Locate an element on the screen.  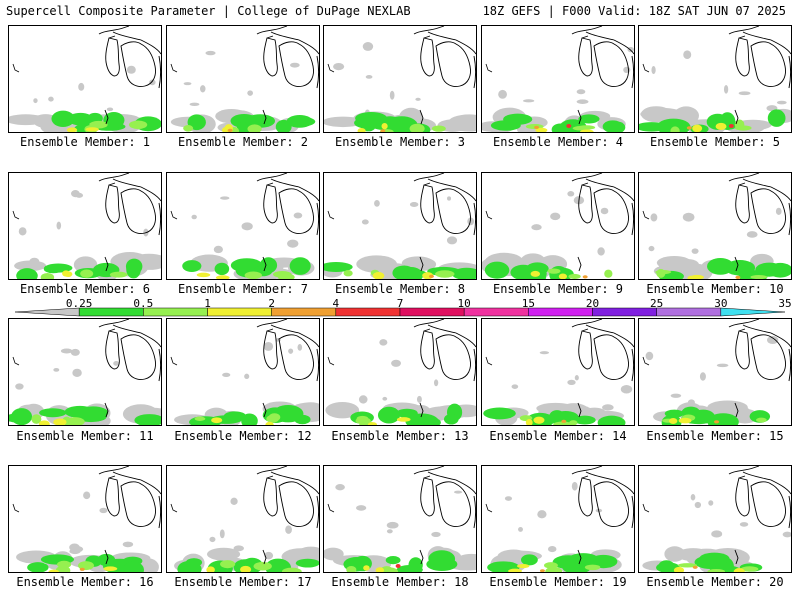
ensemble-member-label: Ensemble Member: 17 is located at coordinates (243, 582).